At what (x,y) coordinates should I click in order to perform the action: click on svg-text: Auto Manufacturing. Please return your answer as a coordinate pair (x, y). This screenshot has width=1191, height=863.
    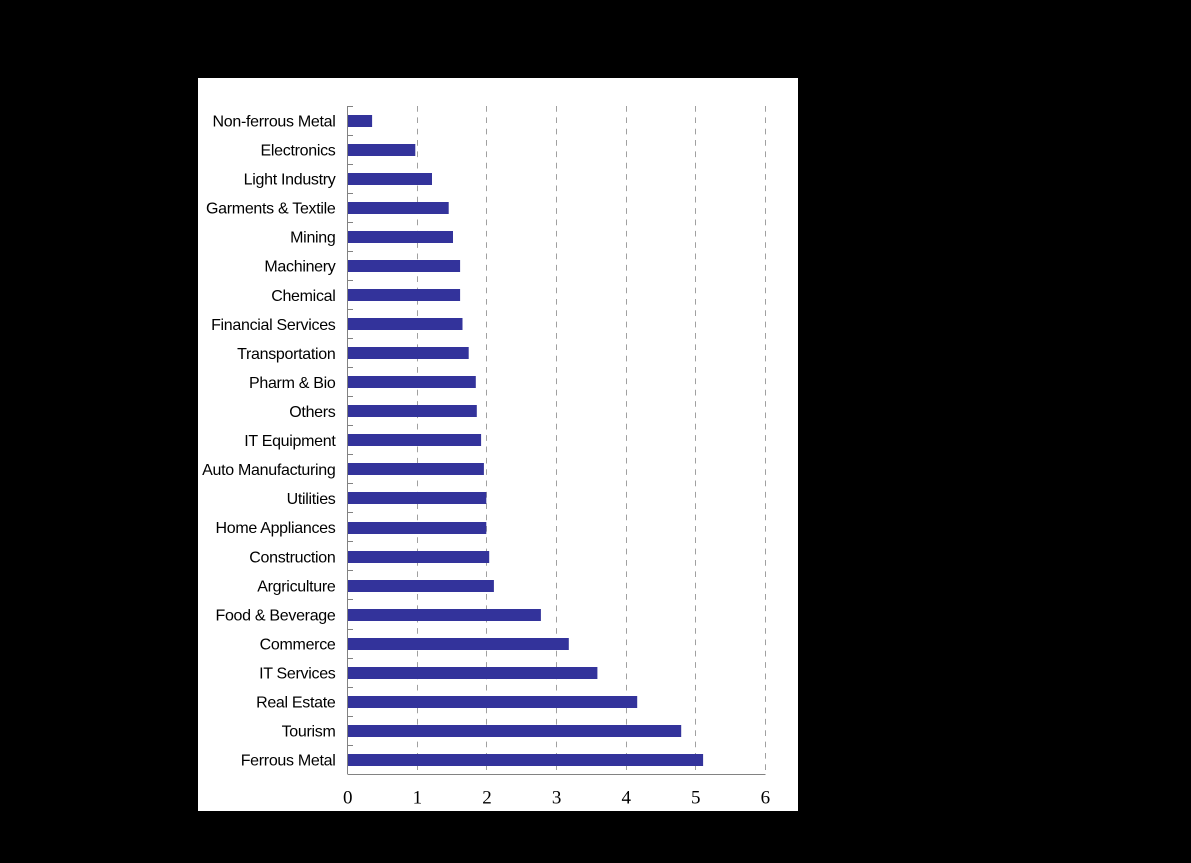
    Looking at the image, I should click on (268, 470).